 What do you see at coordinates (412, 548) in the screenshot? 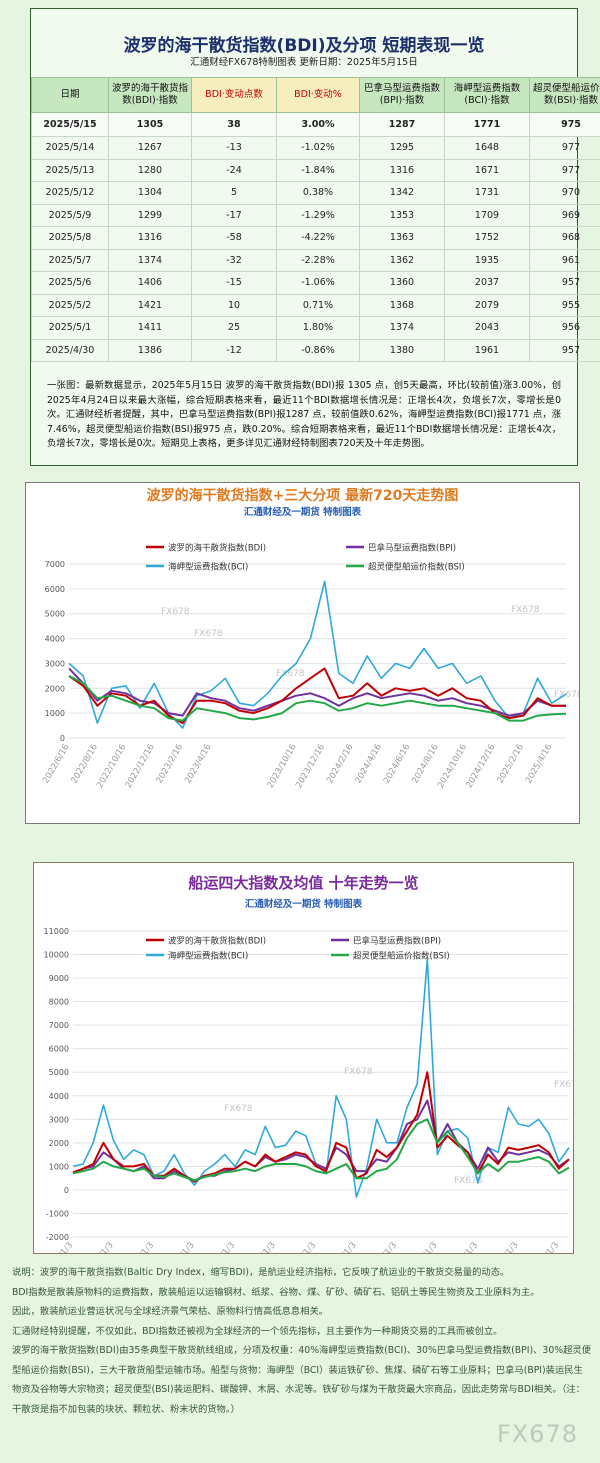
I see `legend-label: 巴拿马型运费指数(BPI)` at bounding box center [412, 548].